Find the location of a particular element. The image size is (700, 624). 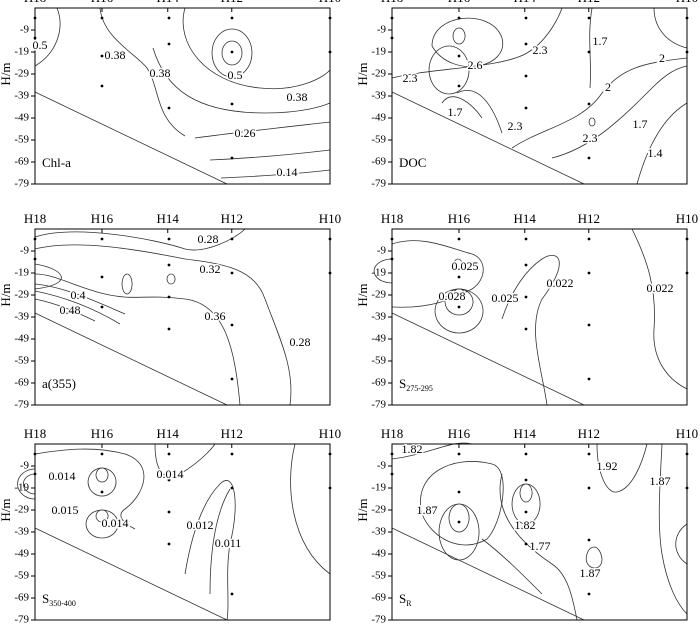

contour-label: 0.022 is located at coordinates (660, 288).